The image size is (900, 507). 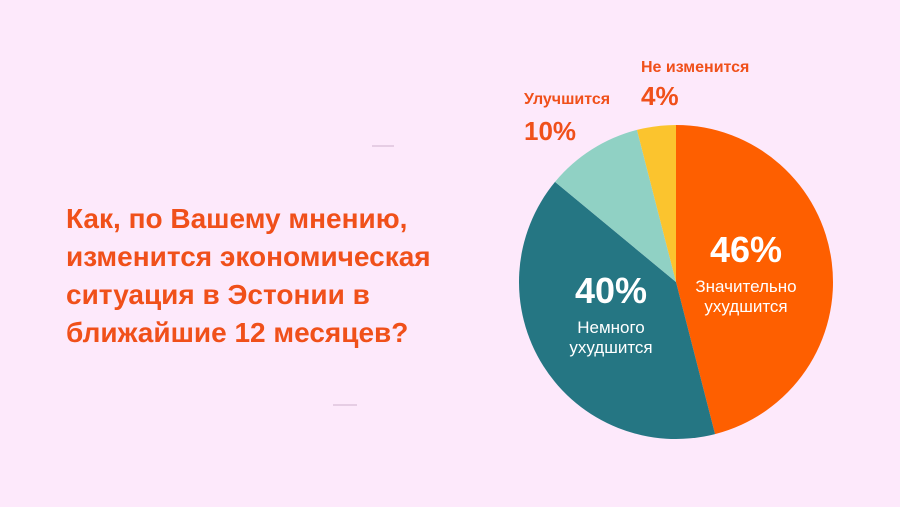 What do you see at coordinates (611, 327) in the screenshot?
I see `slice-category-label: Немного` at bounding box center [611, 327].